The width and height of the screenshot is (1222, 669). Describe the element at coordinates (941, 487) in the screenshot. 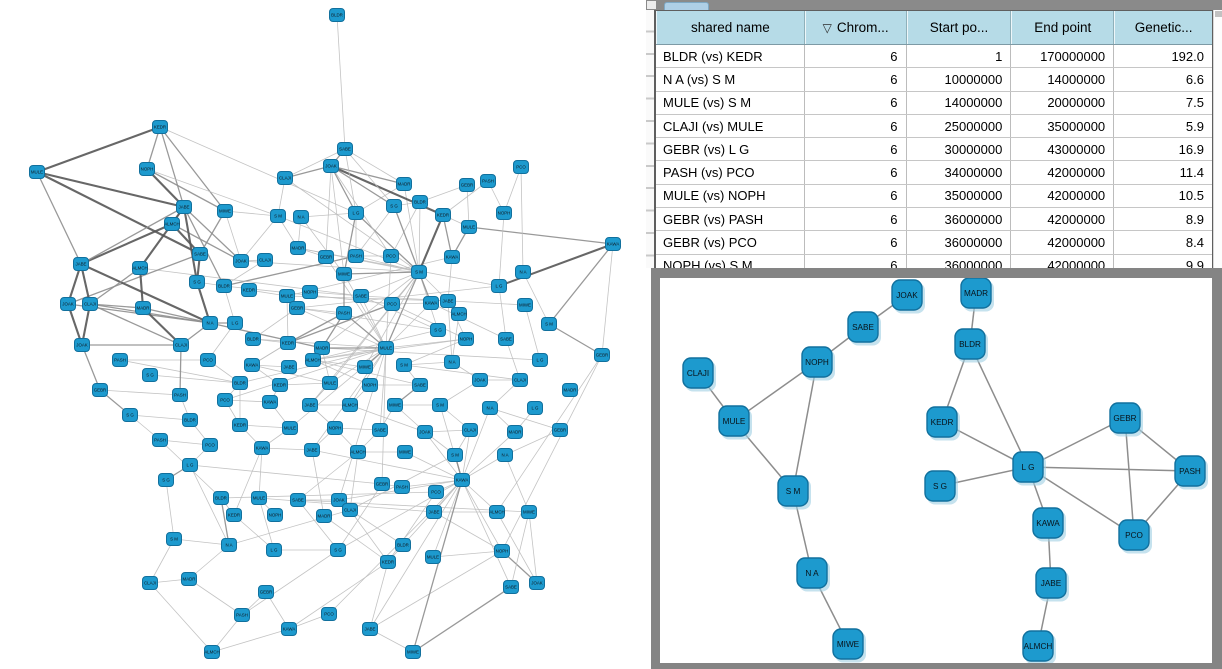

I see `detail-node-s-g: S G` at that location.